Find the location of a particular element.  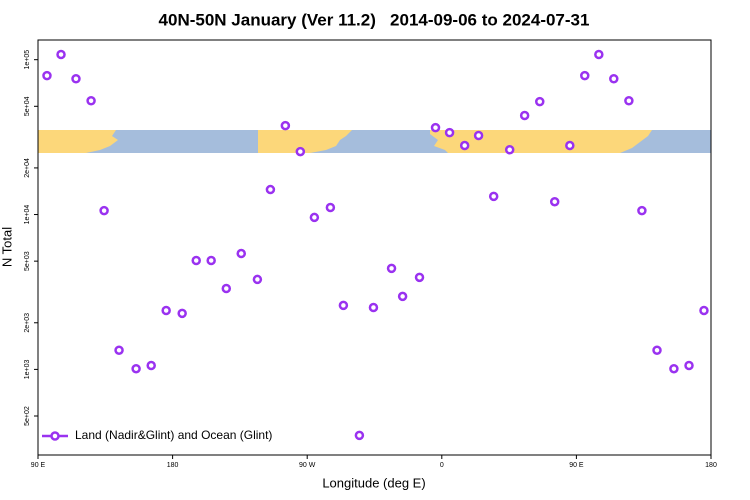

y-tick-label: 1e+03 is located at coordinates (27, 369).